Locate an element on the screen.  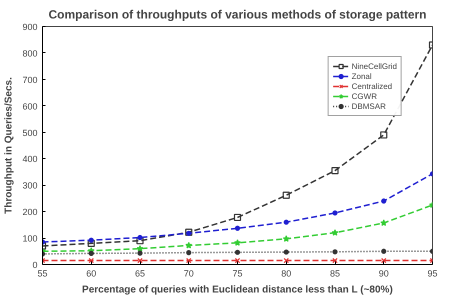
y-tick-label: 200 is located at coordinates (30, 212).